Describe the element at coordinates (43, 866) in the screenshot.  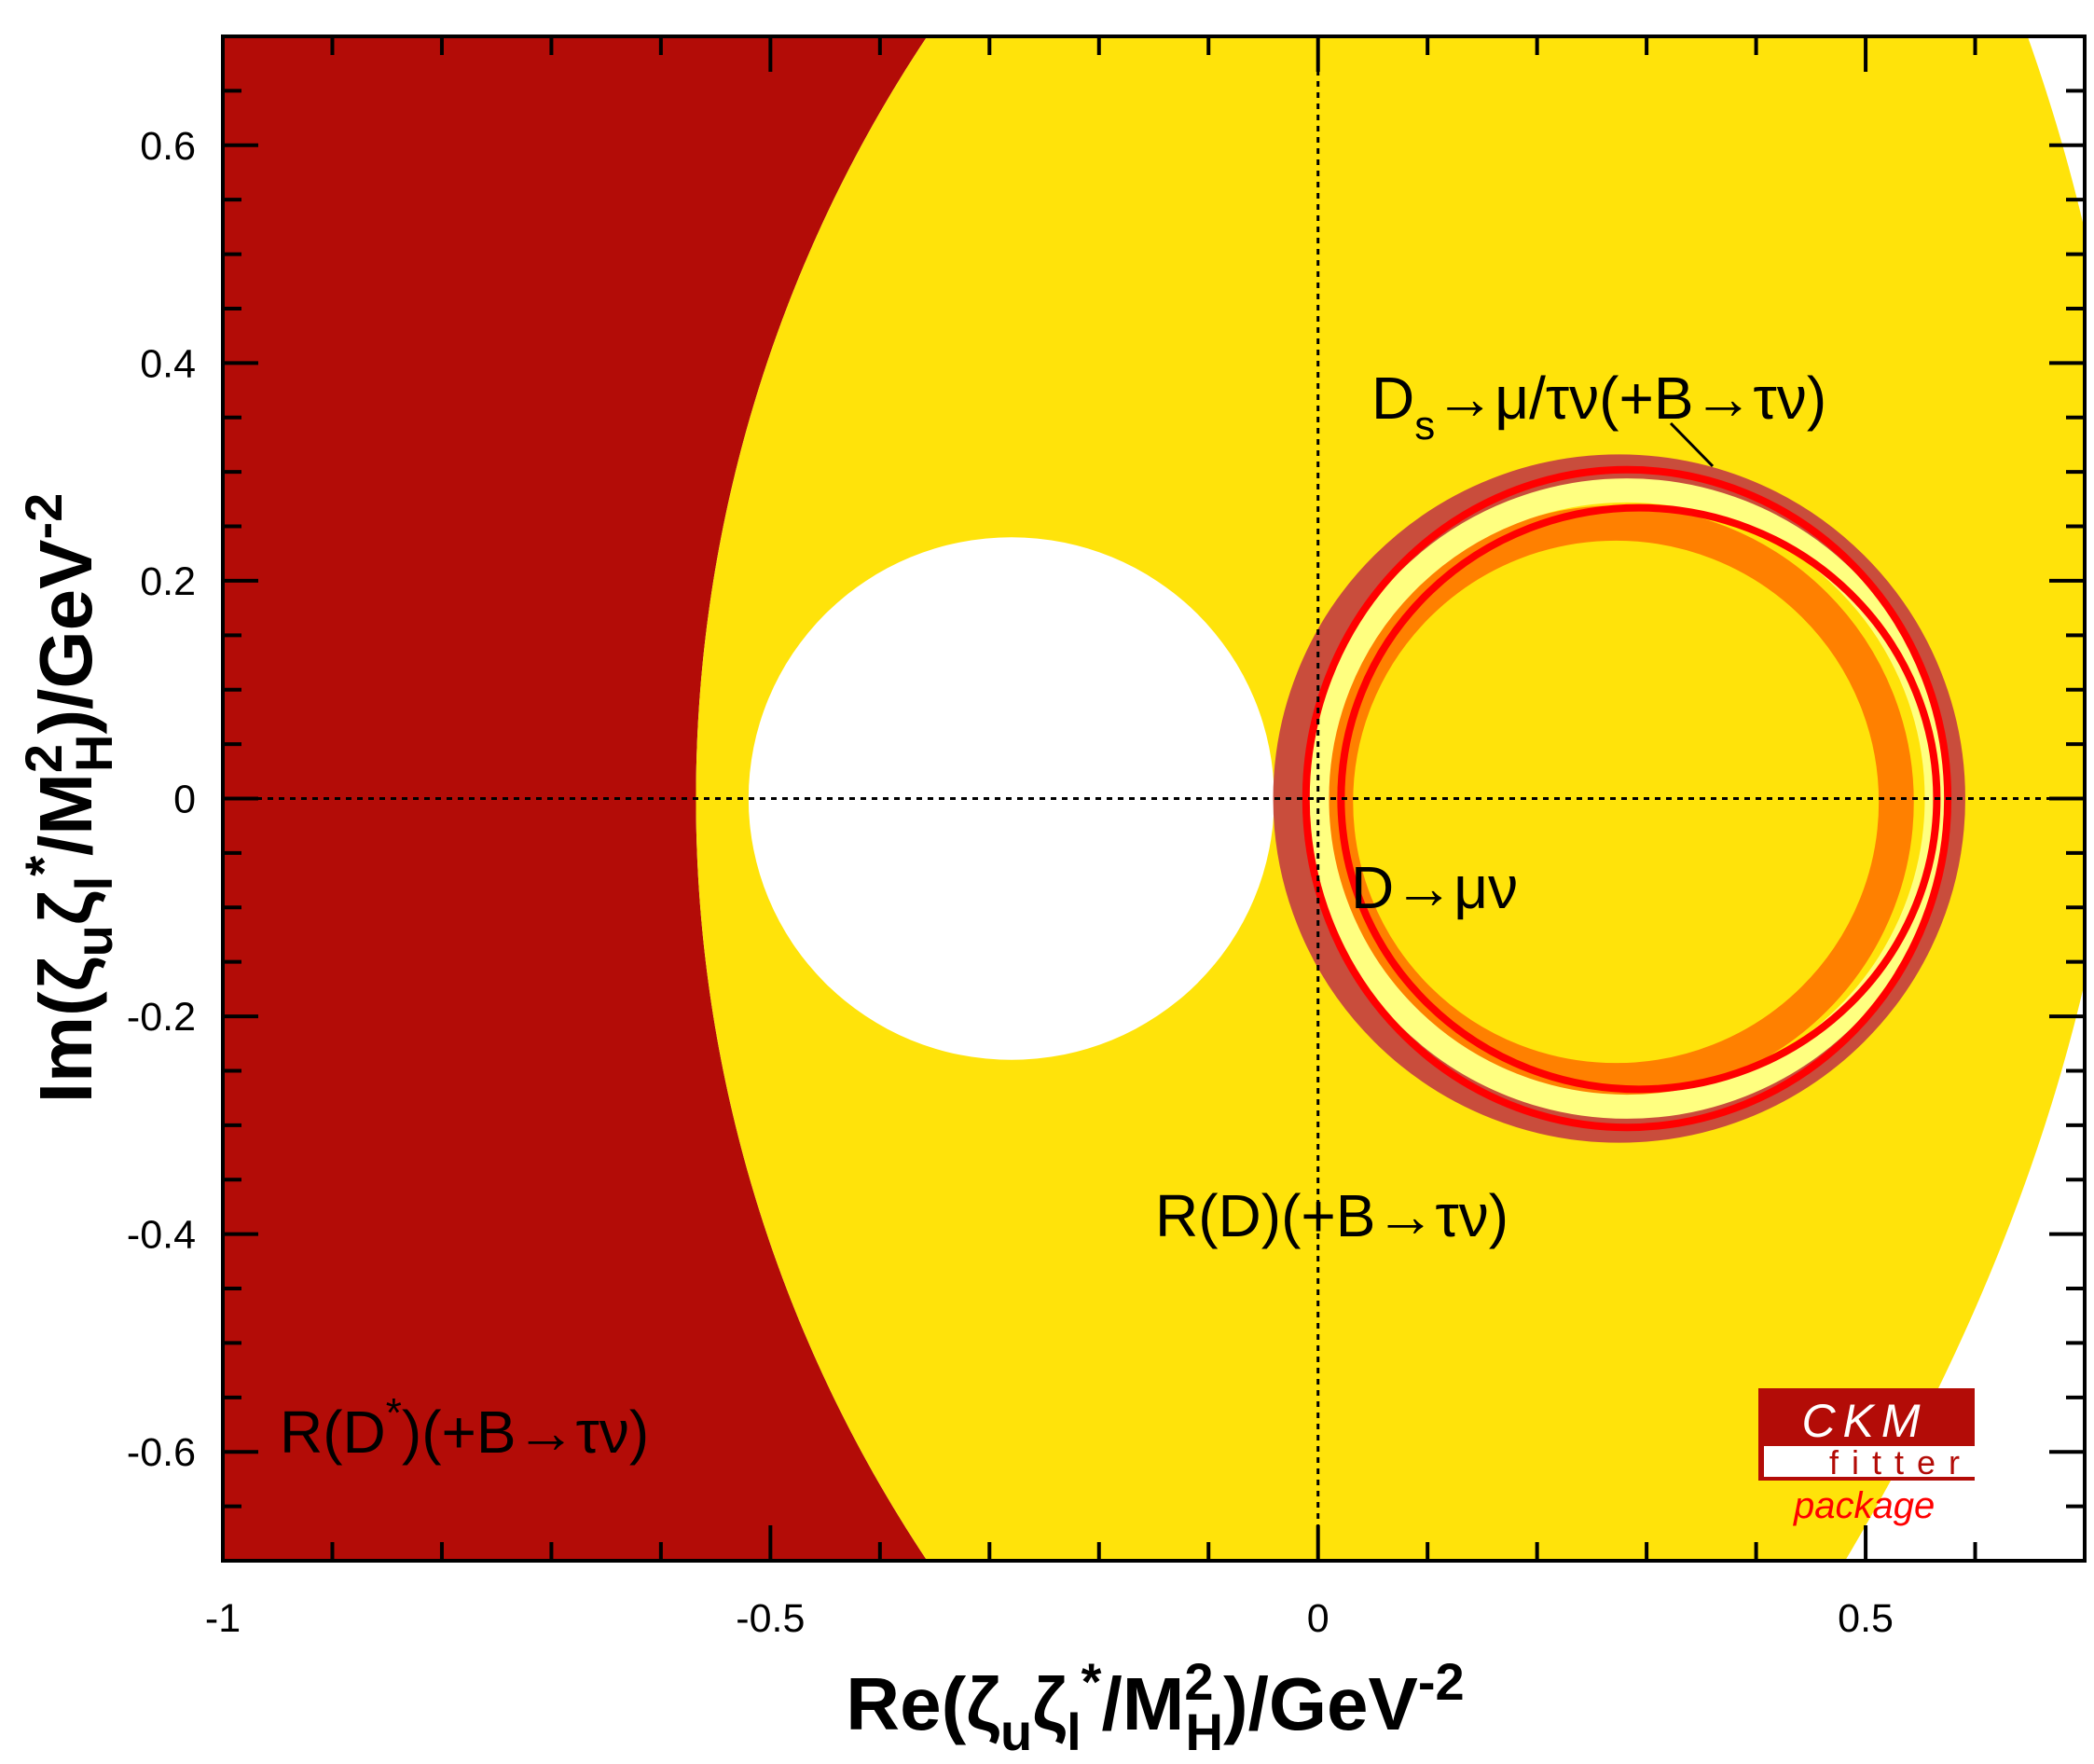
I see `ylabel-part: *` at that location.